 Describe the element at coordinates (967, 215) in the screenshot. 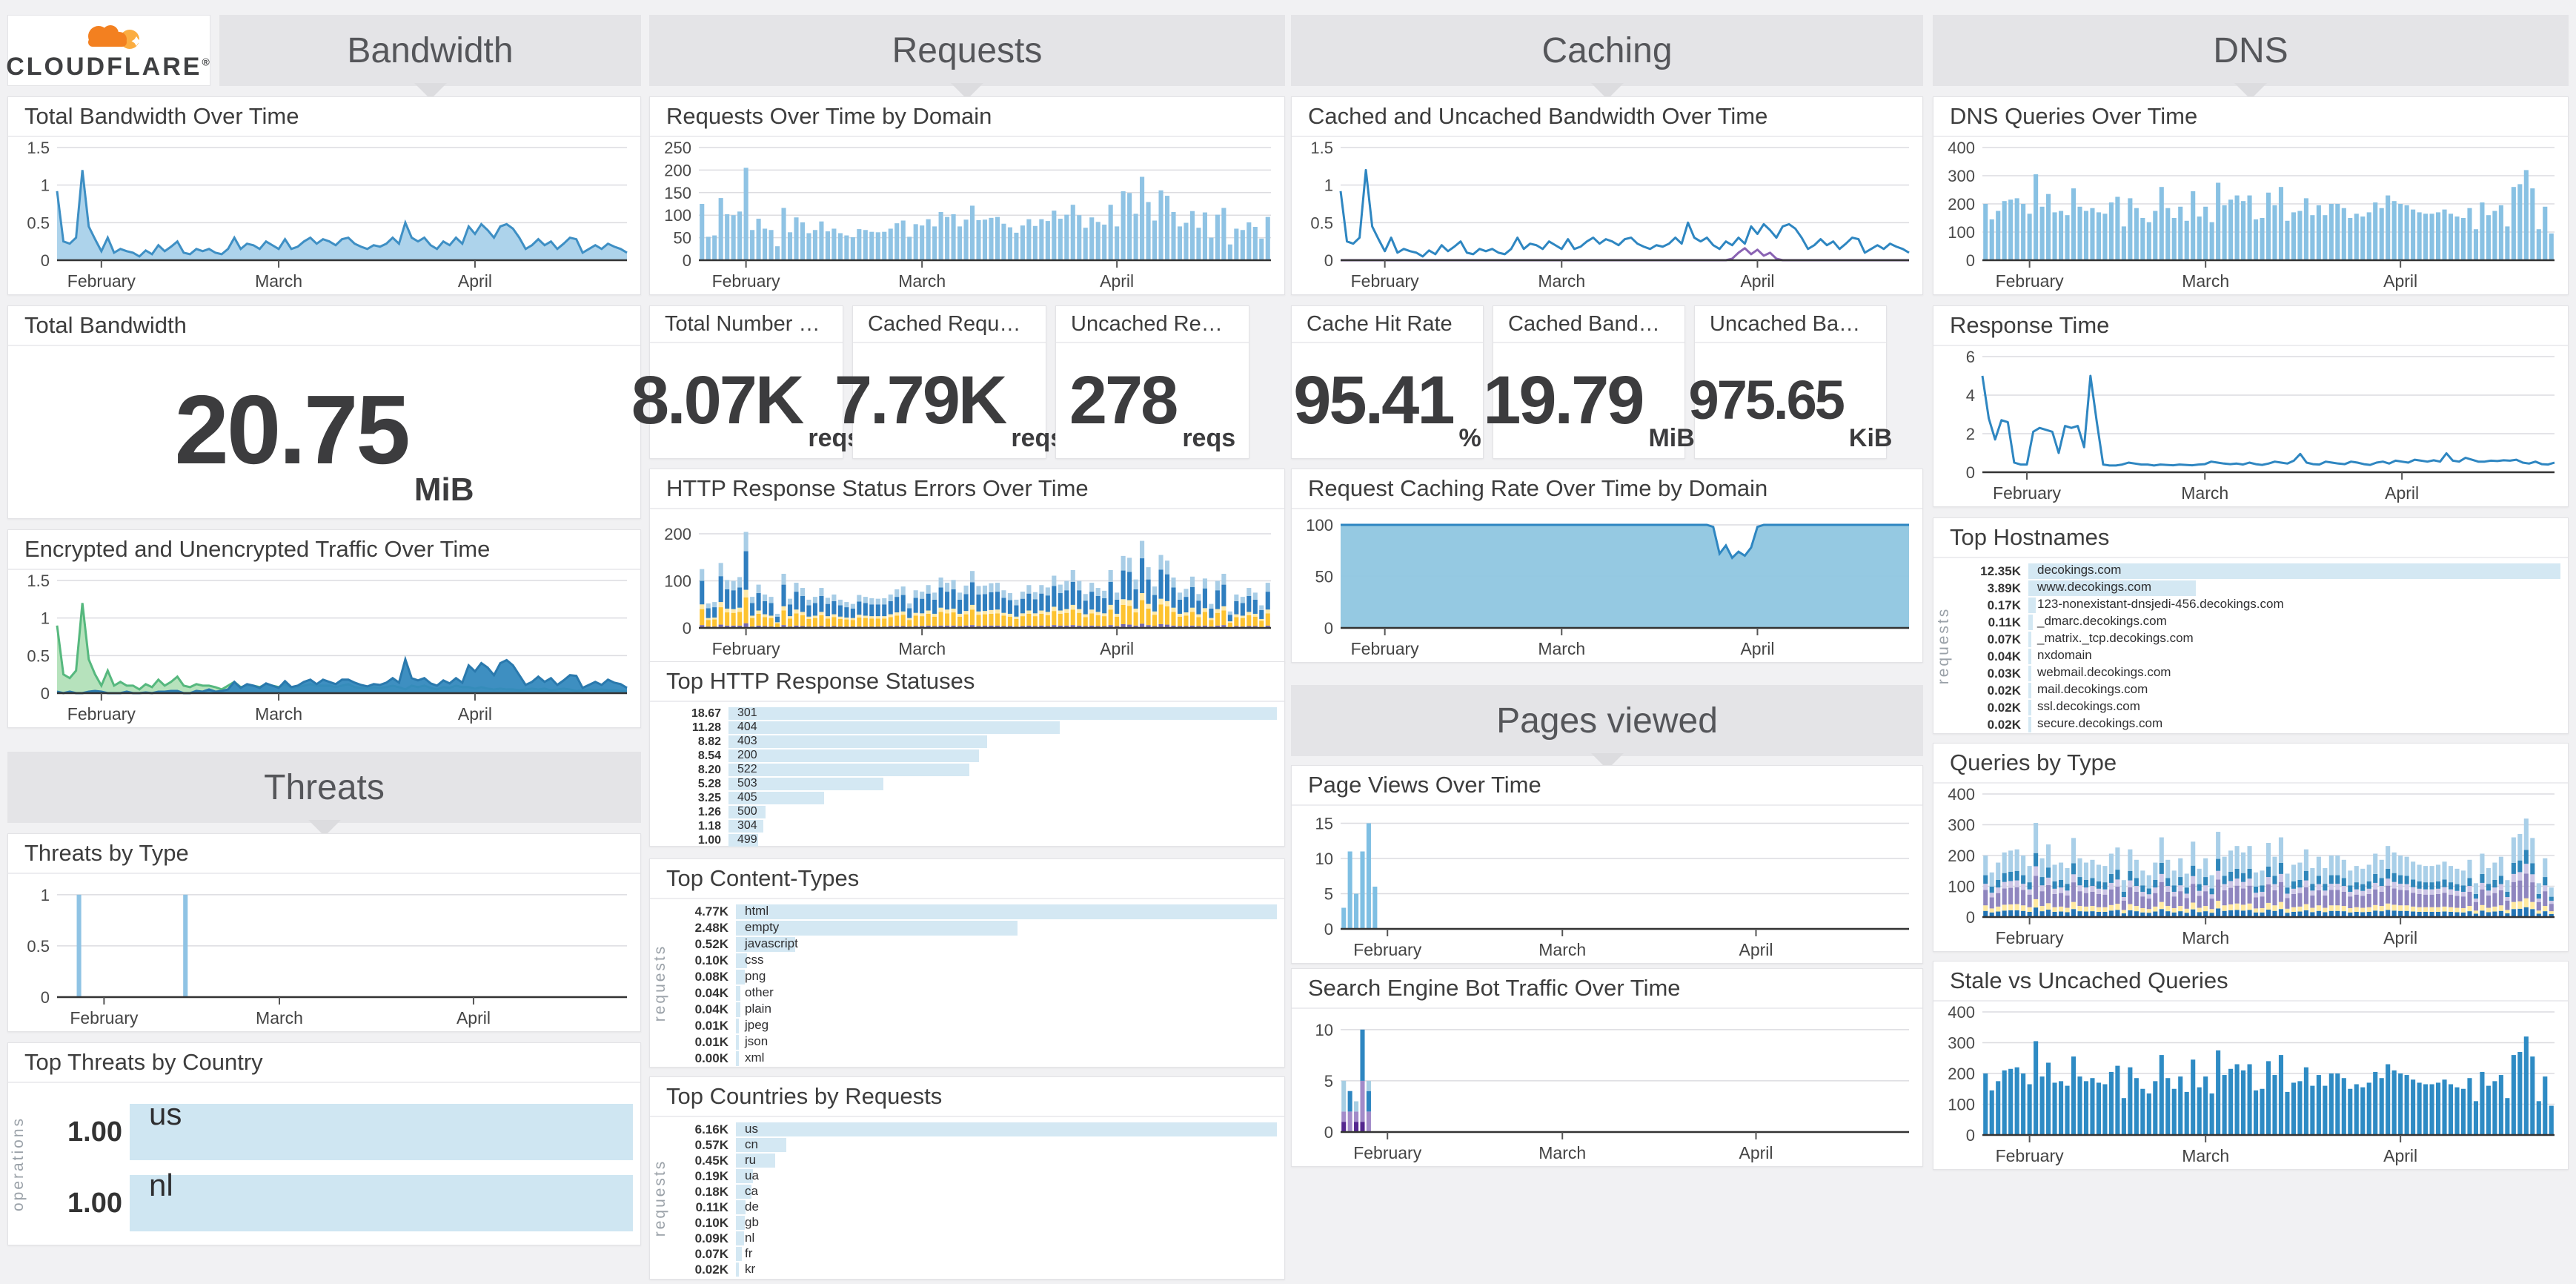

I see `requests-over-time-chart: 0 50 100 150 200 250 February March April` at that location.